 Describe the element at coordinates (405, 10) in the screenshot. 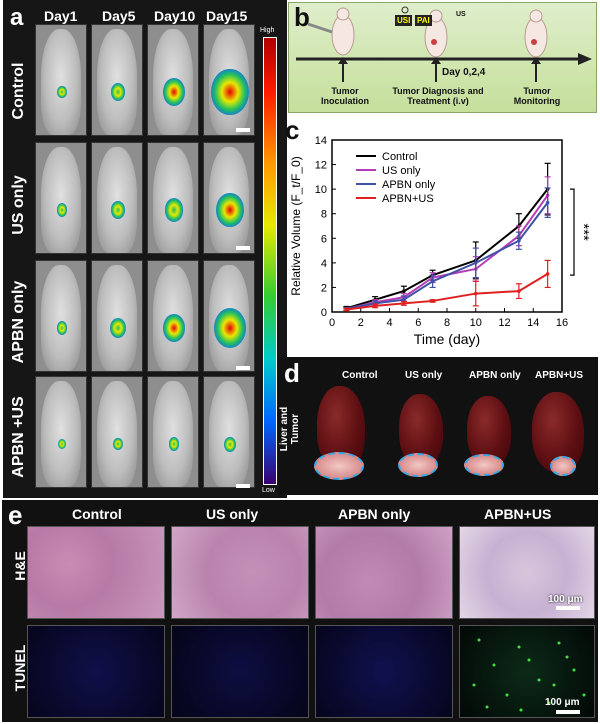

I see `eye-icon` at that location.